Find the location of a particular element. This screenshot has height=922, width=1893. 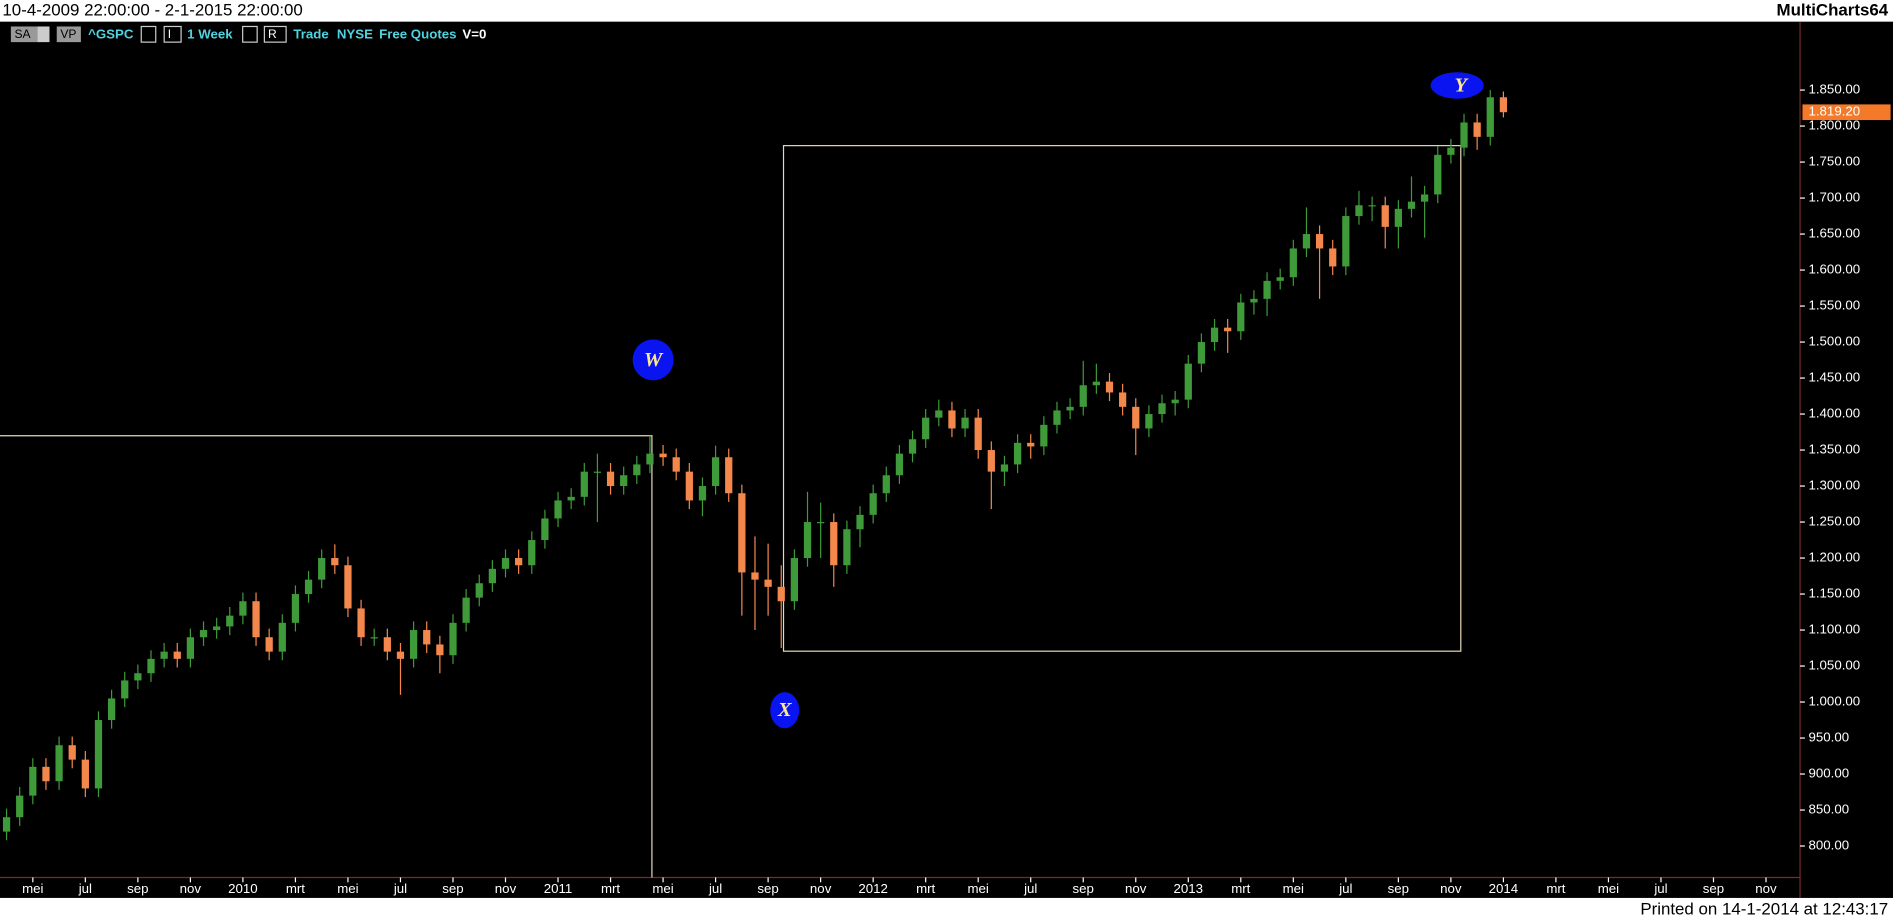

y-tick-label: 1.800.00 is located at coordinates (1834, 125).